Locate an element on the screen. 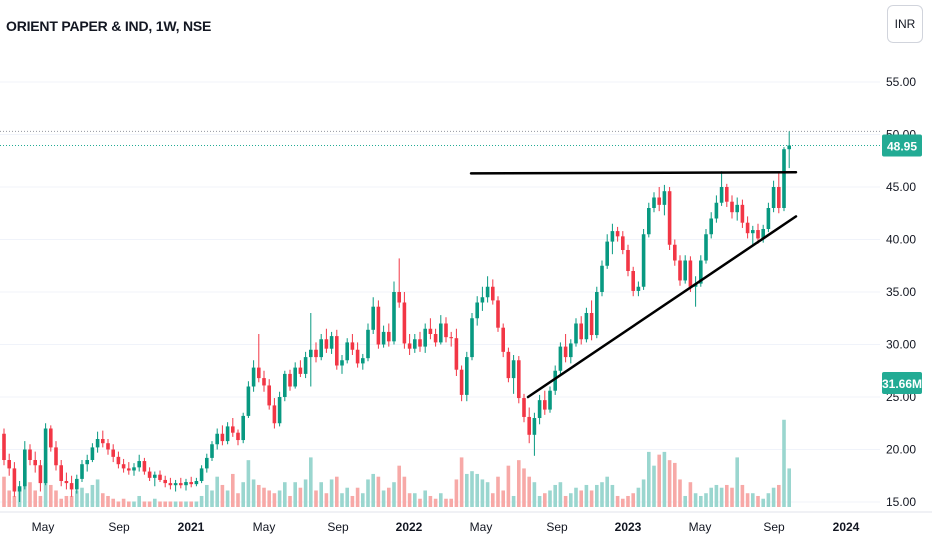 The width and height of the screenshot is (932, 550). support-trendline is located at coordinates (662, 307).